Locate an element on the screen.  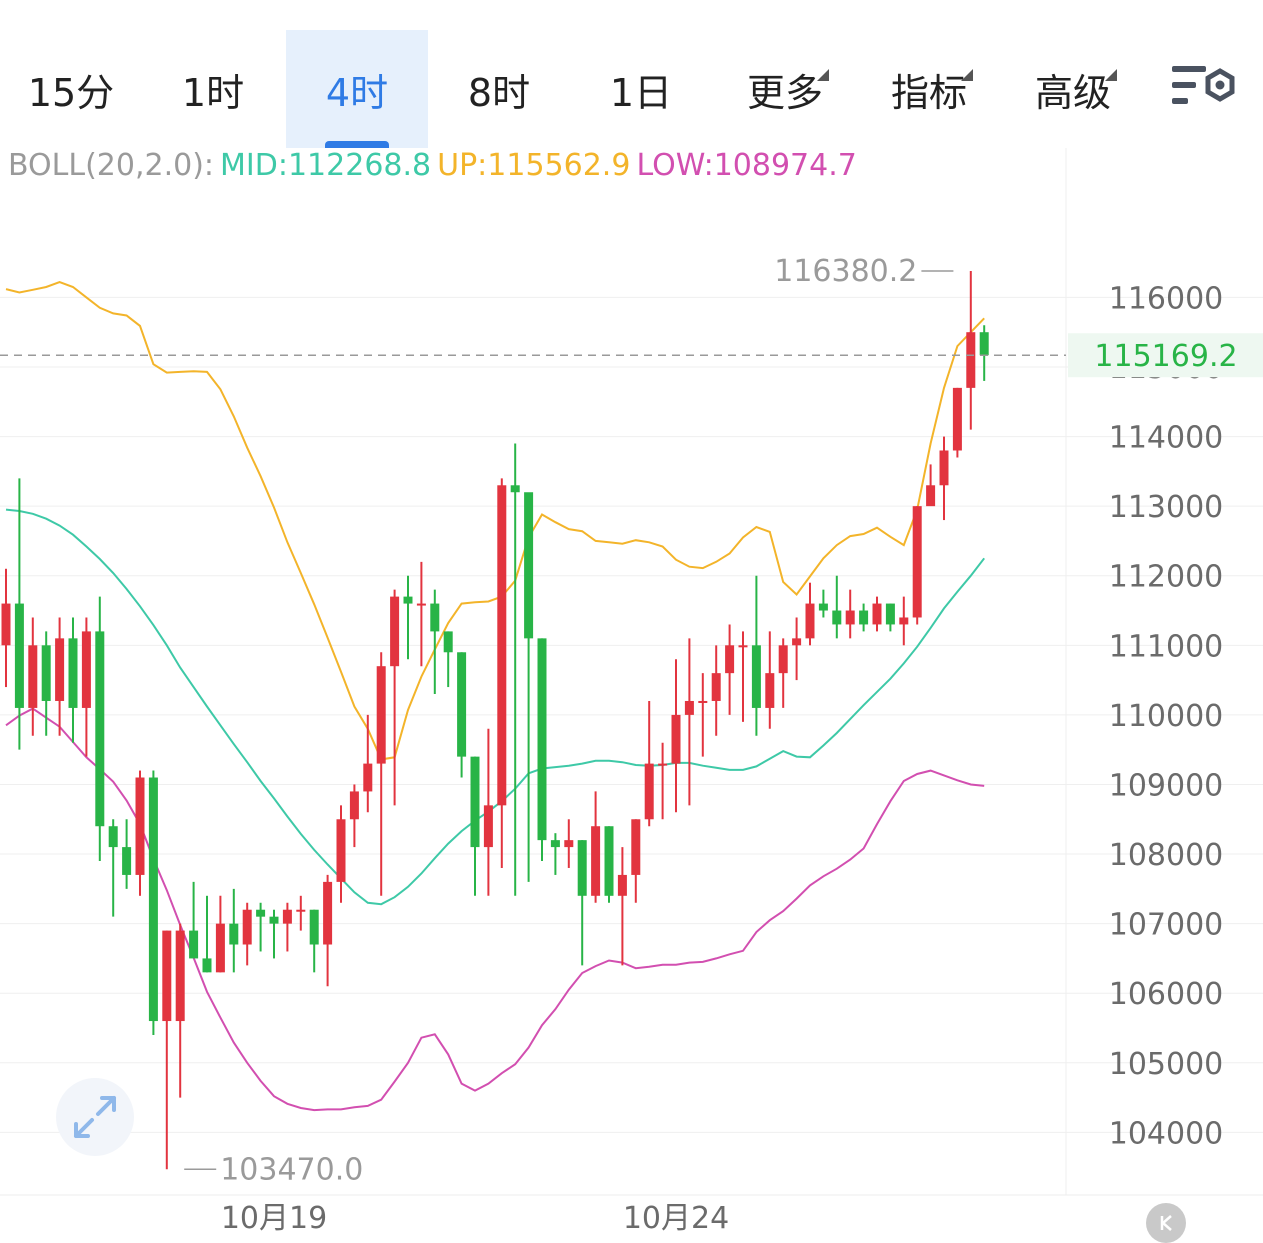
tab-4: 1日 is located at coordinates (641, 89).